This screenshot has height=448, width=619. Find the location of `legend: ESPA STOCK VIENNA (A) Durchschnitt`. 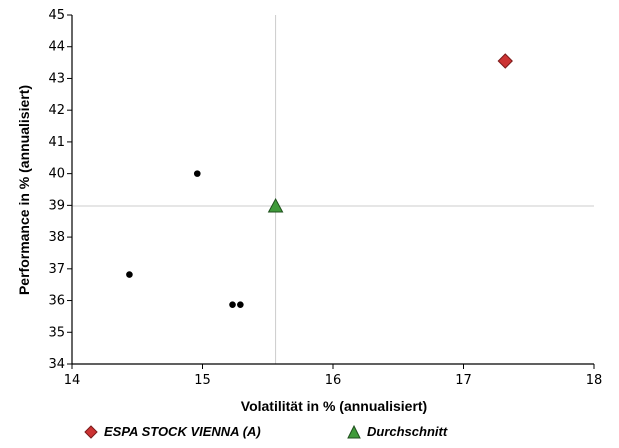

legend: ESPA STOCK VIENNA (A) Durchschnitt is located at coordinates (309, 435).